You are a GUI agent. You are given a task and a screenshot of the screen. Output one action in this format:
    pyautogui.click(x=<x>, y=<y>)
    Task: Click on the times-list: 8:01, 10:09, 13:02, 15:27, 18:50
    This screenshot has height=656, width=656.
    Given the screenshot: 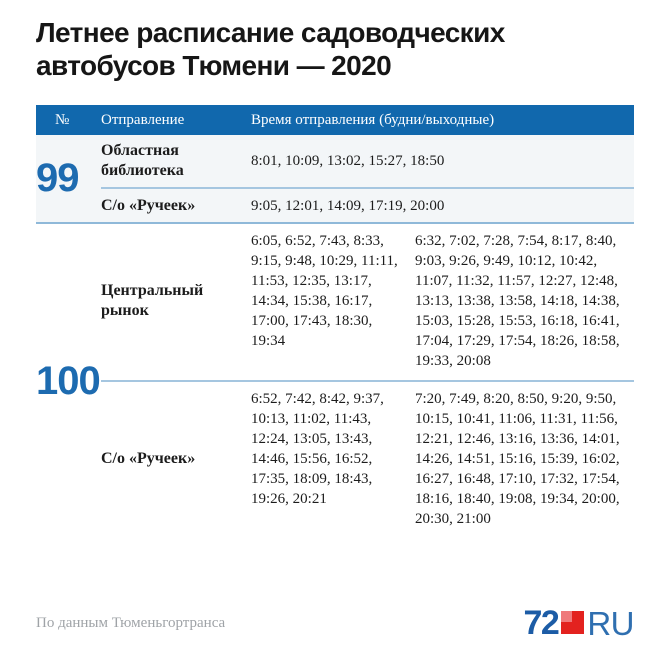 What is the action you would take?
    pyautogui.click(x=348, y=161)
    